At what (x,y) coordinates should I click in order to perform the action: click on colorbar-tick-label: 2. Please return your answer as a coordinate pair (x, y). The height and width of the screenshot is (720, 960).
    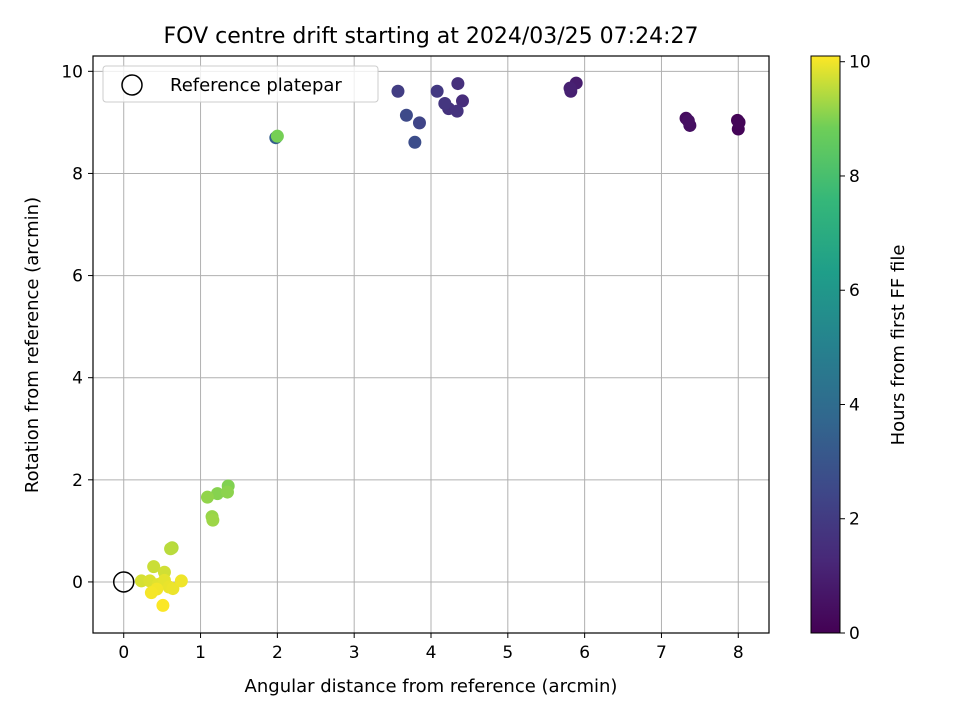
    Looking at the image, I should click on (854, 520).